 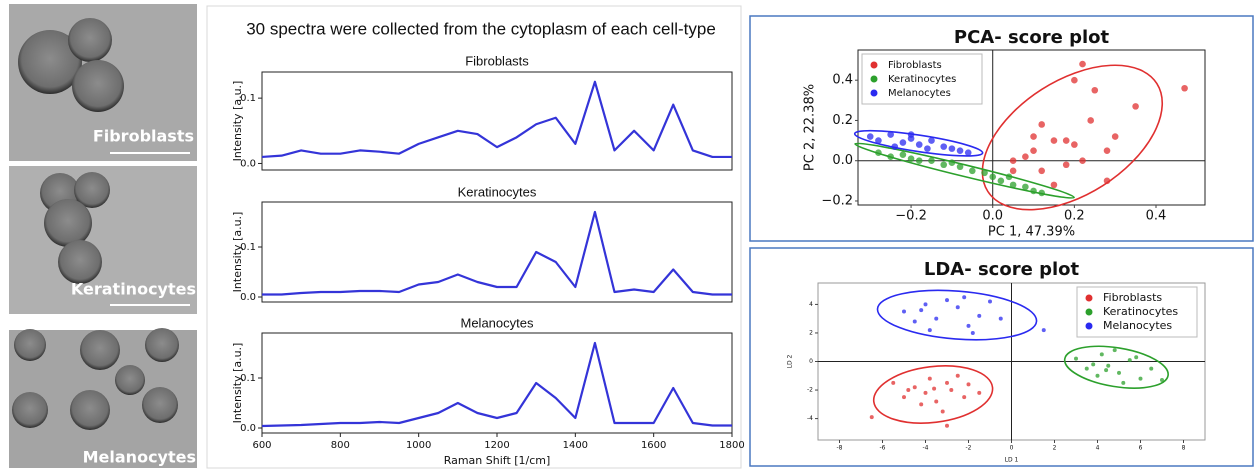 What do you see at coordinates (842, 120) in the screenshot?
I see `y-tick-label: 0.2` at bounding box center [842, 120].